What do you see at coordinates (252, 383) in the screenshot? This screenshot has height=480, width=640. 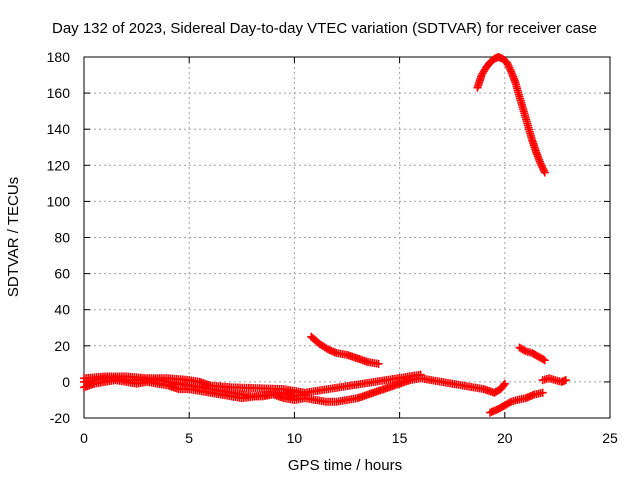 I see `series-arc-upper-spread` at bounding box center [252, 383].